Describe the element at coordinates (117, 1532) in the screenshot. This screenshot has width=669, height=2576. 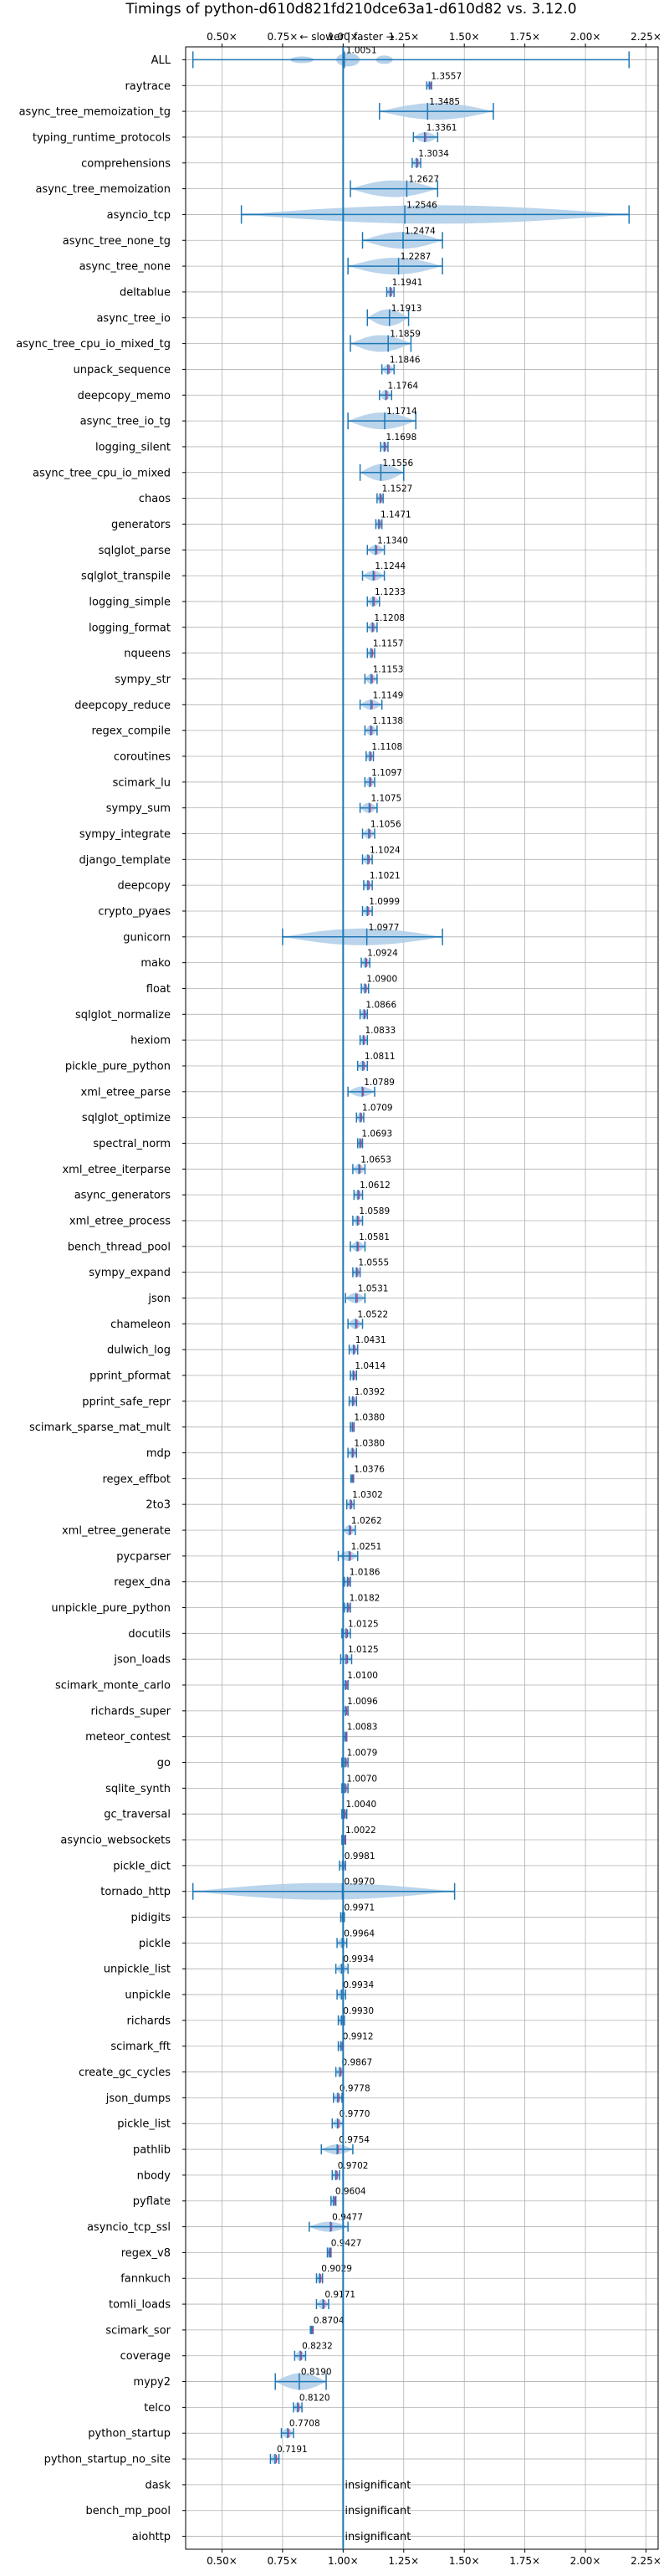
I see `benchmark-label: xml_etree_generate` at that location.